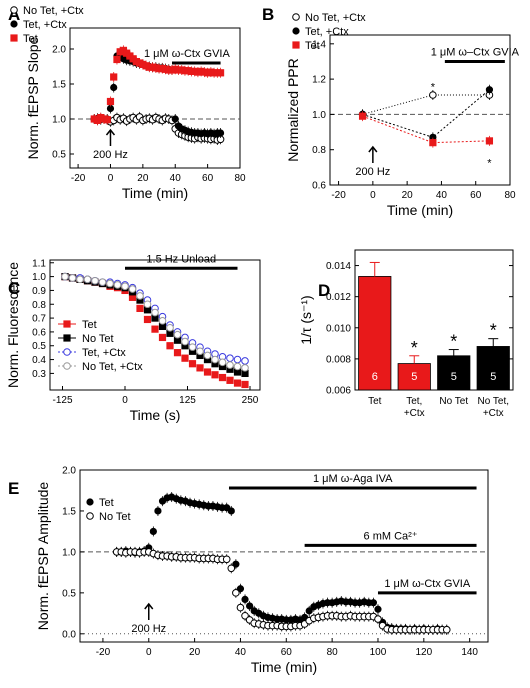  What do you see at coordinates (268, 14) in the screenshot?
I see `panel-letter: B` at bounding box center [268, 14].